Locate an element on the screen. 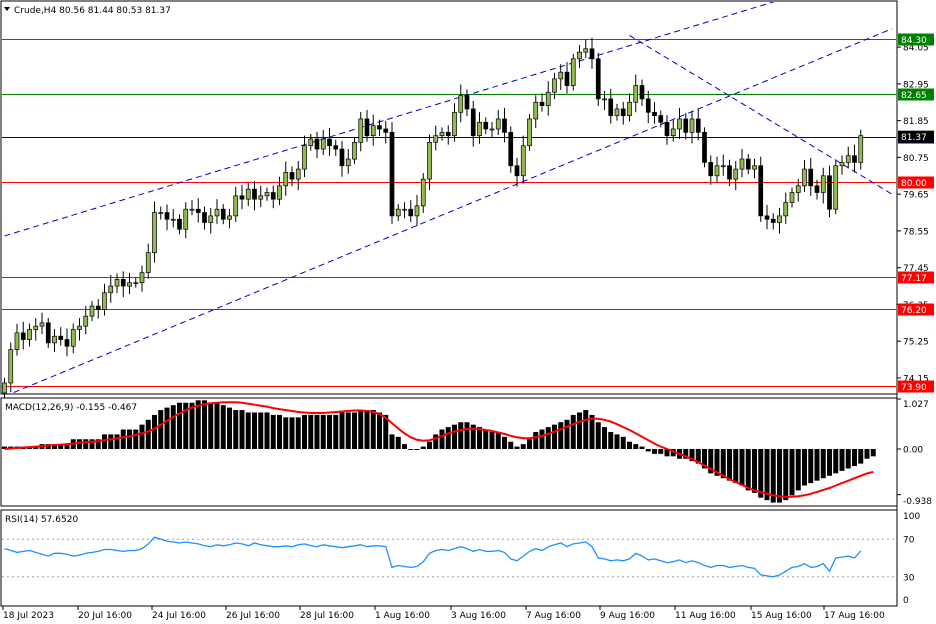  macd-tick-label: 0.00 is located at coordinates (913, 451).